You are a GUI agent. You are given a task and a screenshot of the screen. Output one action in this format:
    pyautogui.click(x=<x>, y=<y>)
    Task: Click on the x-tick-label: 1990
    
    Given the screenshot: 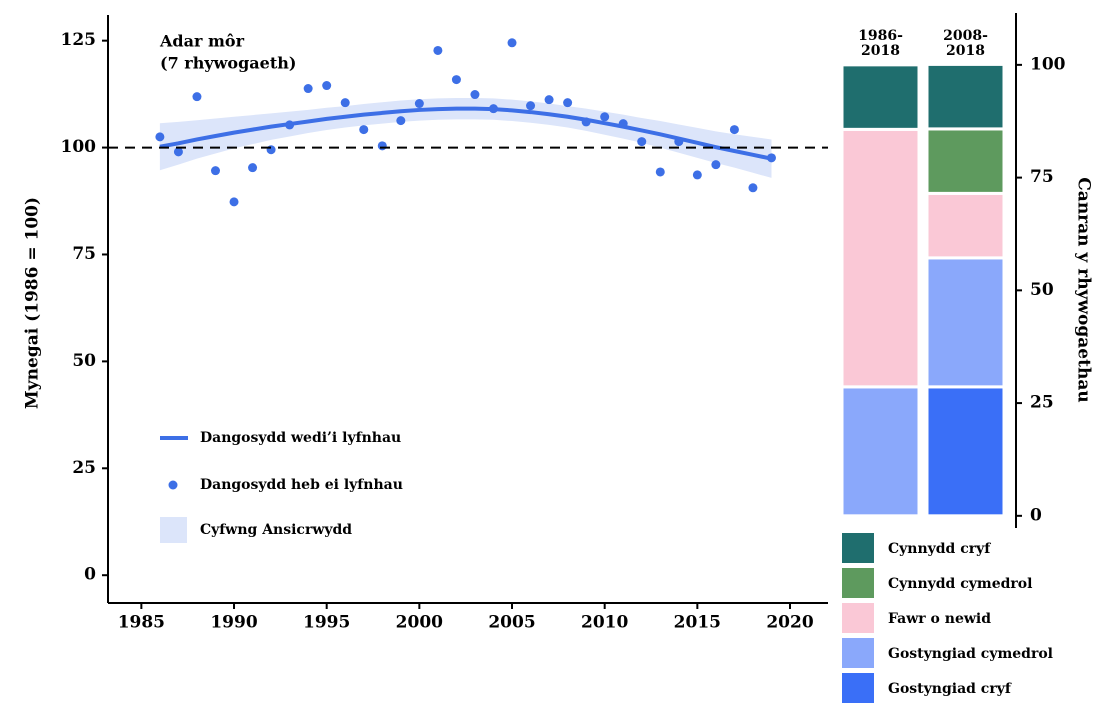 What is the action you would take?
    pyautogui.click(x=233, y=623)
    